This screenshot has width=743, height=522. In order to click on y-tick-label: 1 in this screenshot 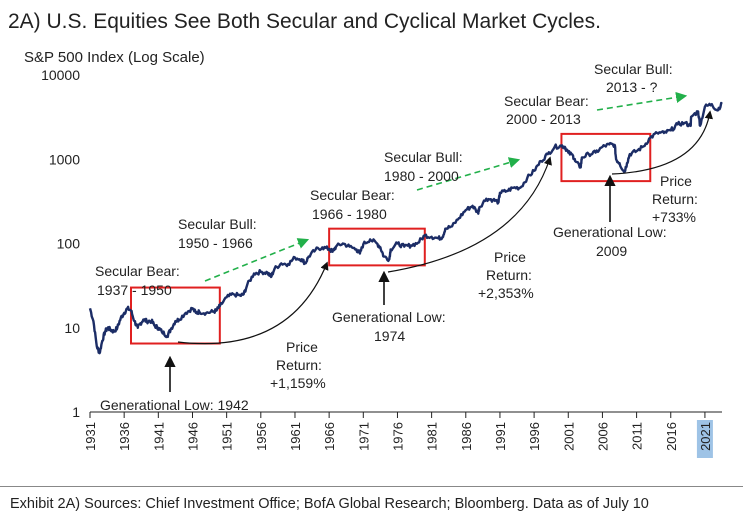, I will do `click(76, 412)`.